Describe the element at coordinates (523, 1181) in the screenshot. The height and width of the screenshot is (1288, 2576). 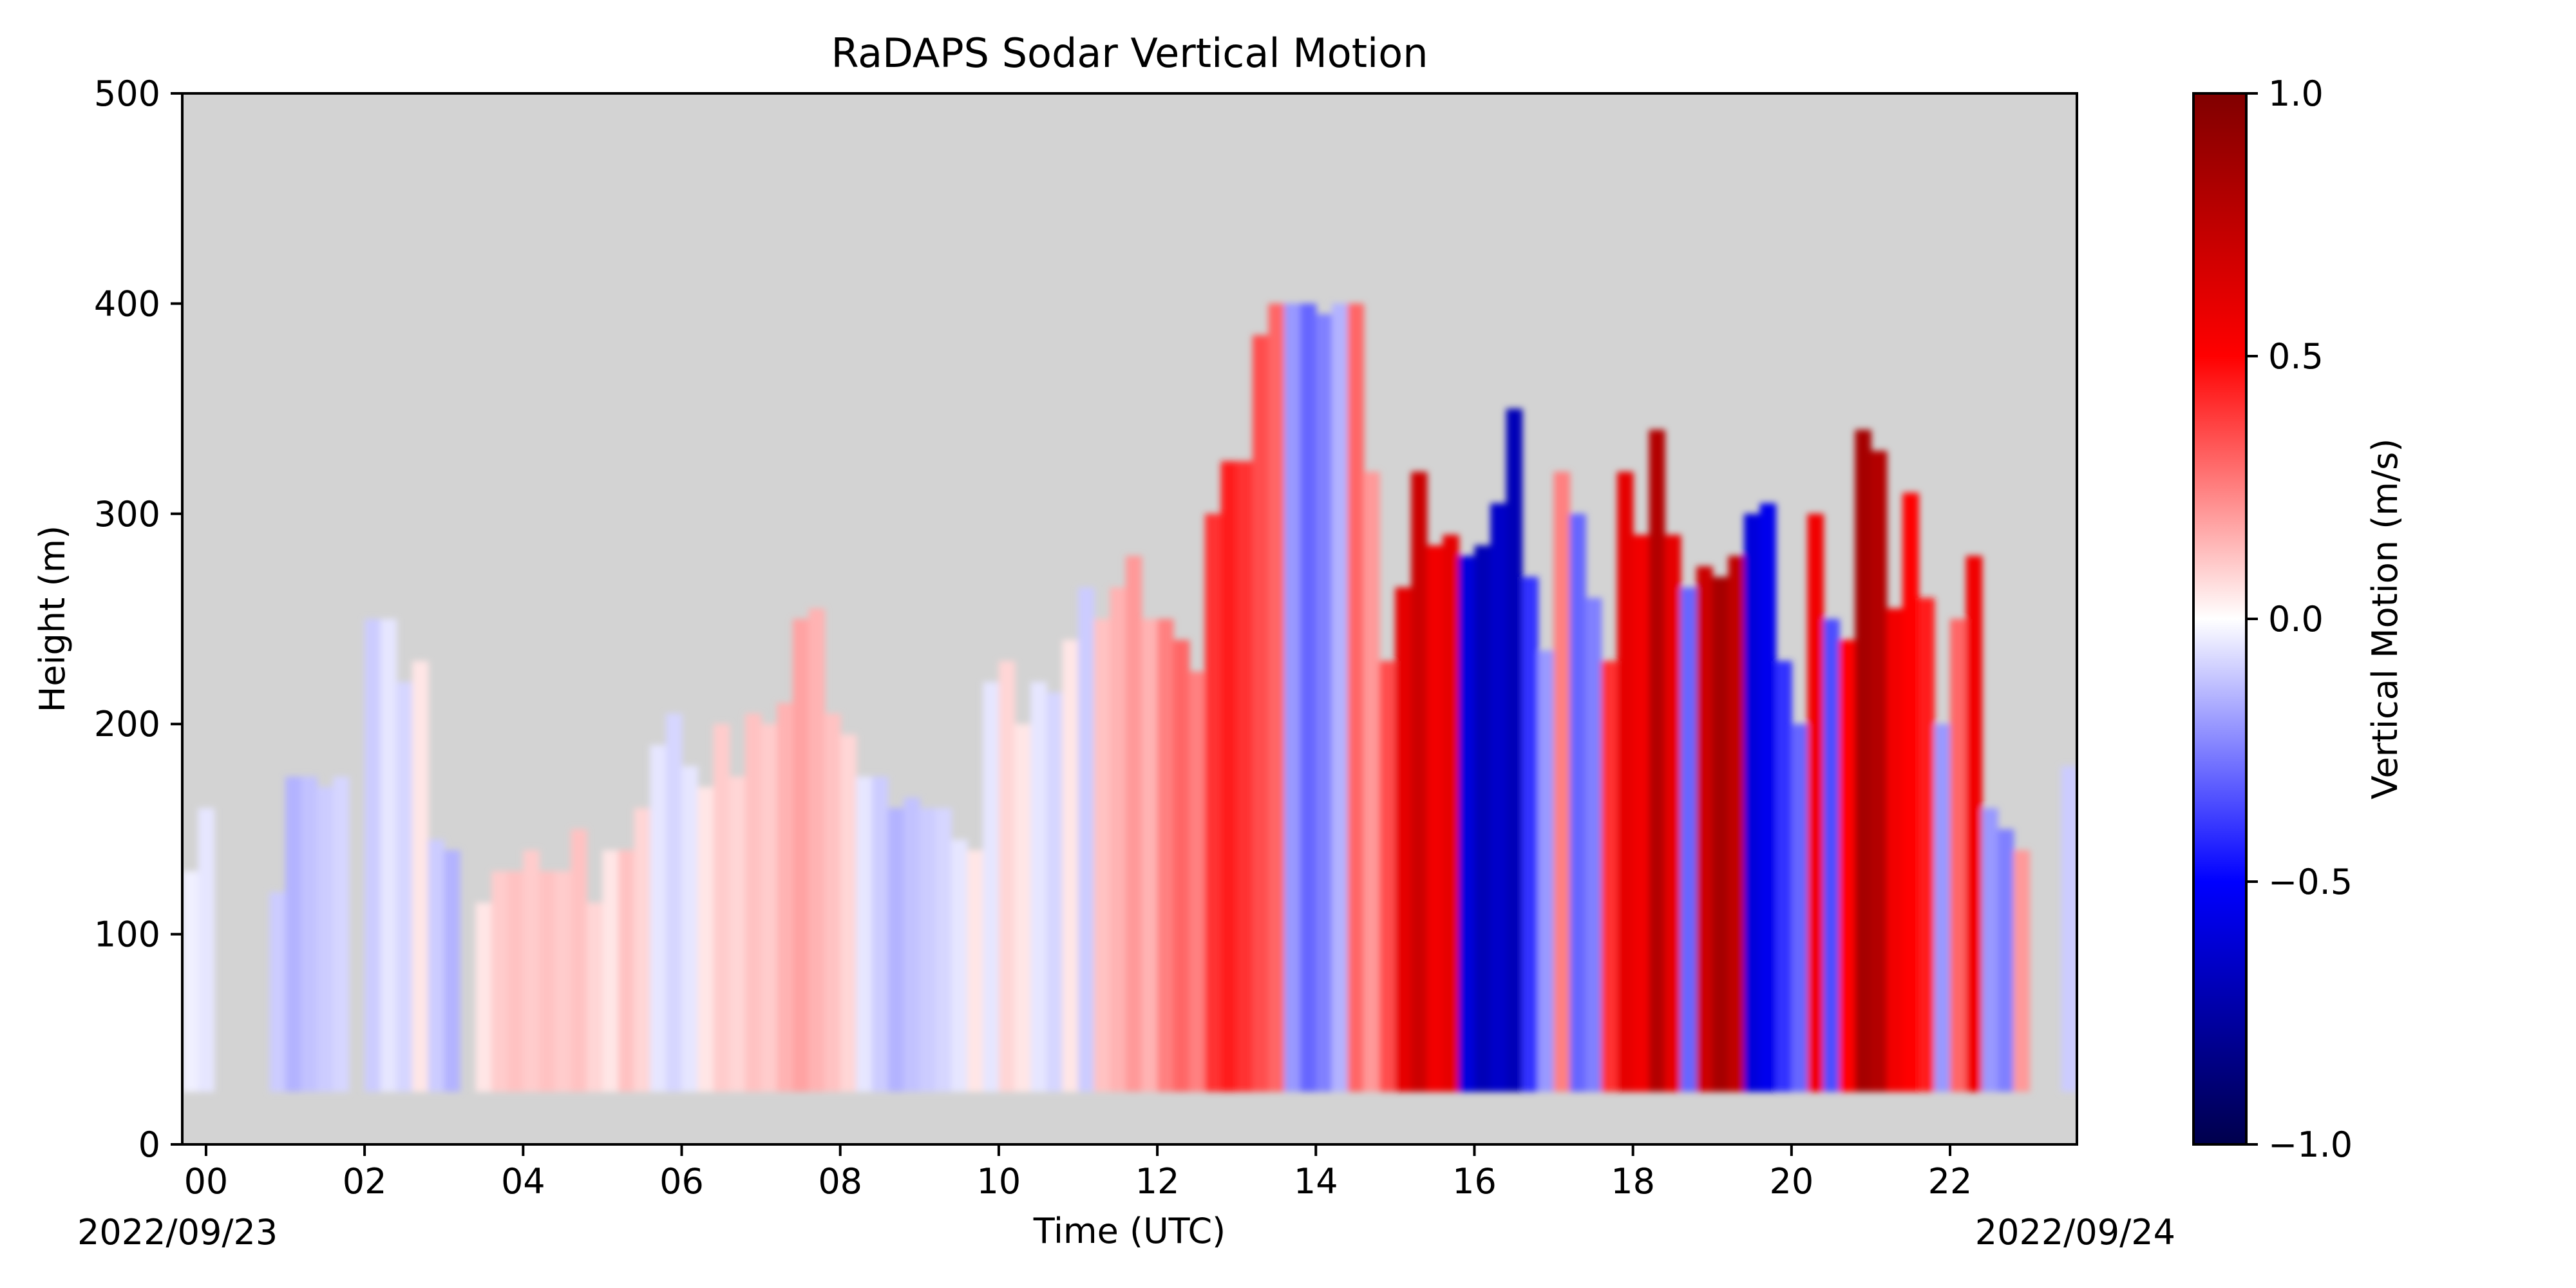
I see `x-tick-label: 04` at that location.